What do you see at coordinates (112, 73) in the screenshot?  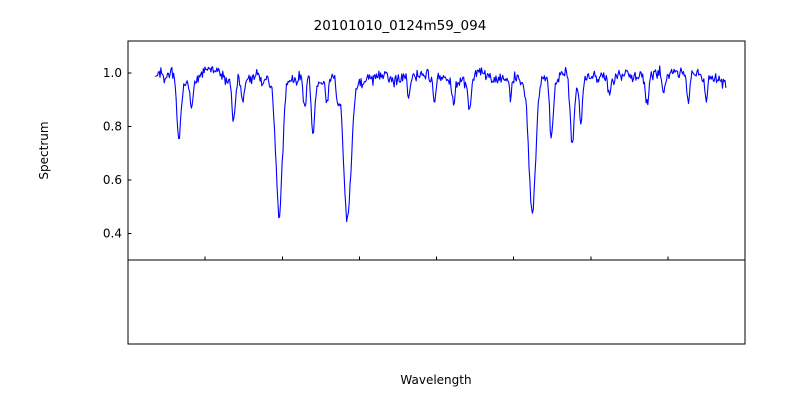 I see `y-tick-label: 1.0` at bounding box center [112, 73].